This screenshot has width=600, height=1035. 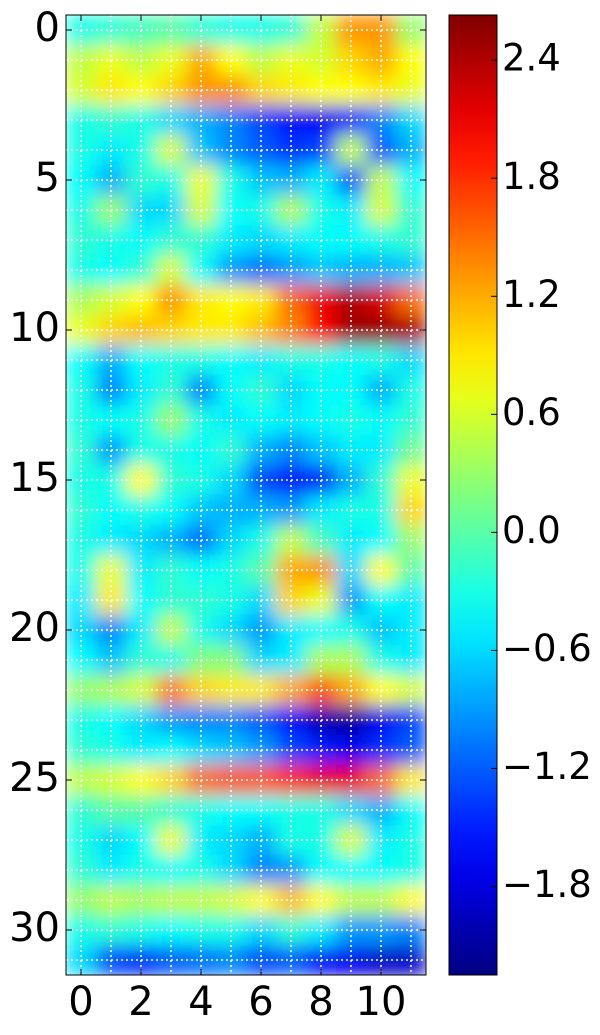 What do you see at coordinates (547, 766) in the screenshot?
I see `colorbar-tick-label: −1.2` at bounding box center [547, 766].